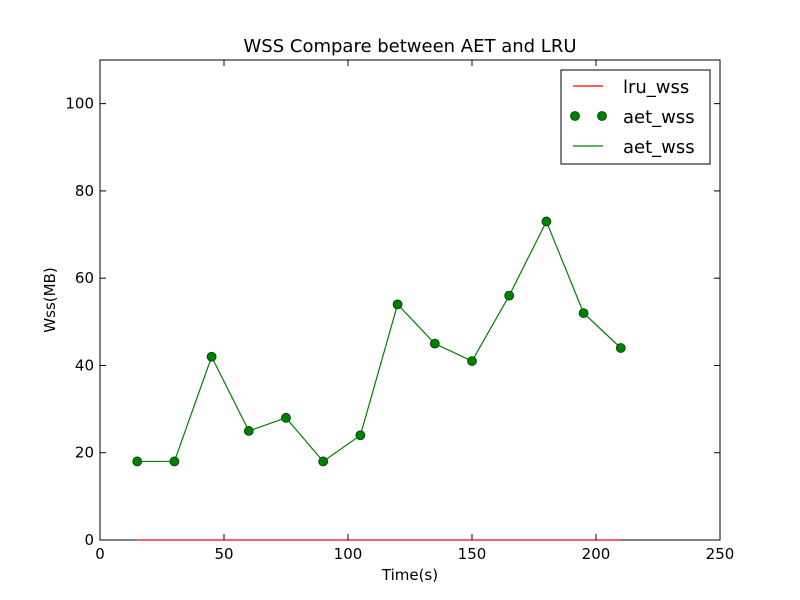  I want to click on x-tick-label: 0, so click(100, 554).